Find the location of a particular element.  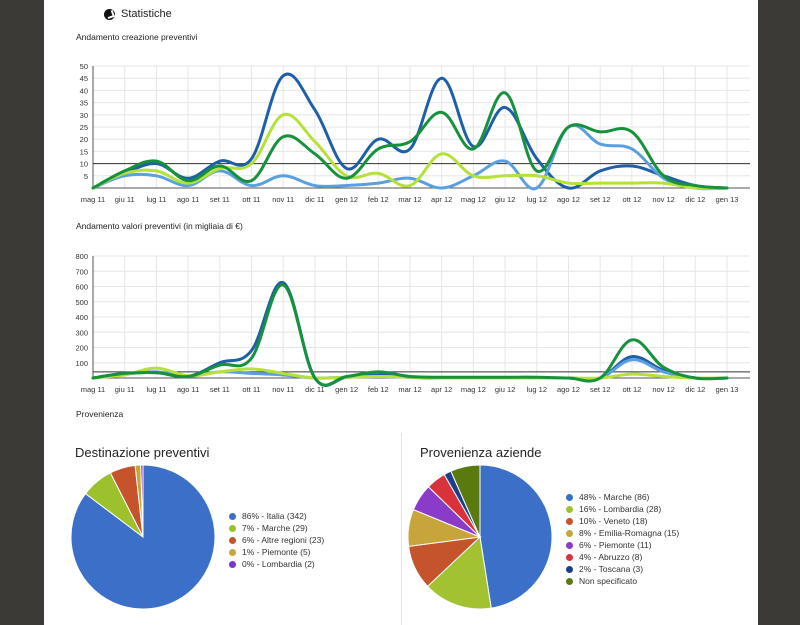

legend-label: 6% - Altre regioni (23) is located at coordinates (283, 540).